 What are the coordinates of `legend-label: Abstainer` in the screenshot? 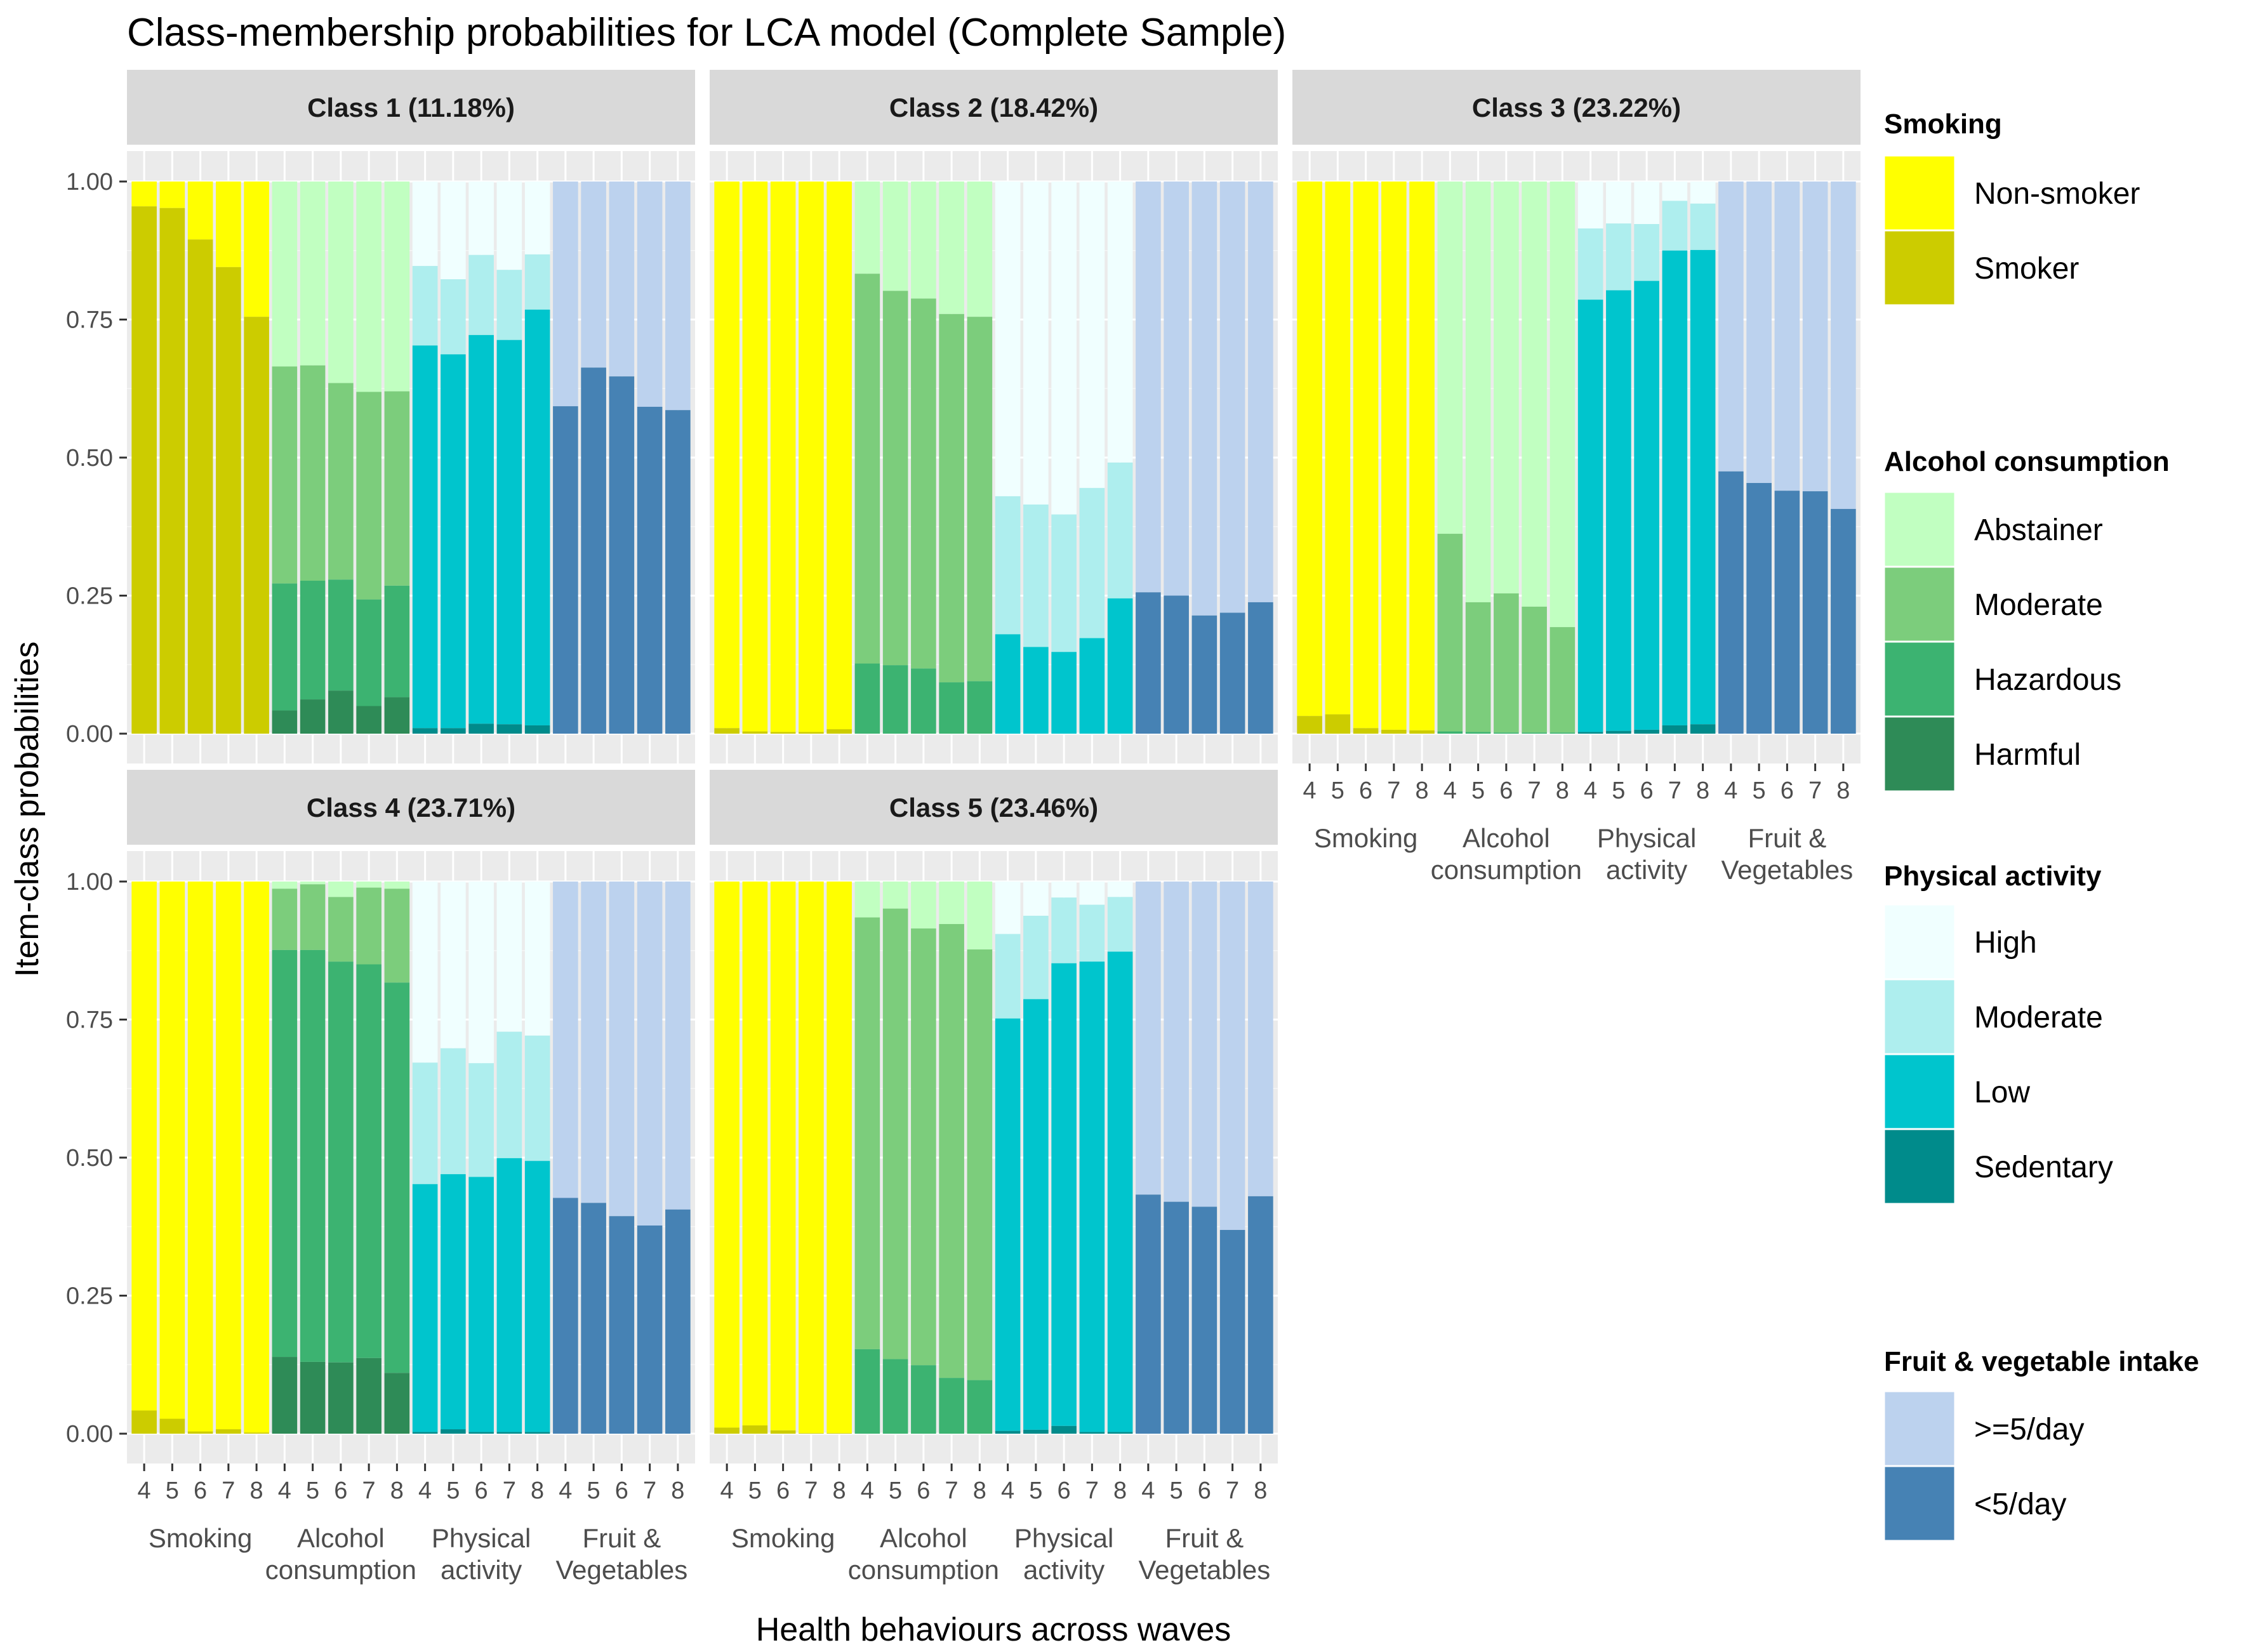 It's located at (2038, 530).